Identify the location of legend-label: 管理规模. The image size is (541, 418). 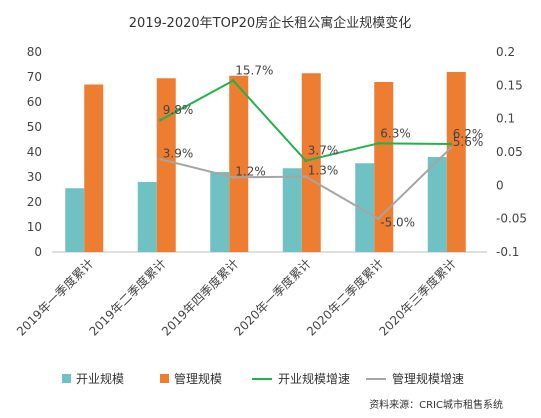
(198, 378).